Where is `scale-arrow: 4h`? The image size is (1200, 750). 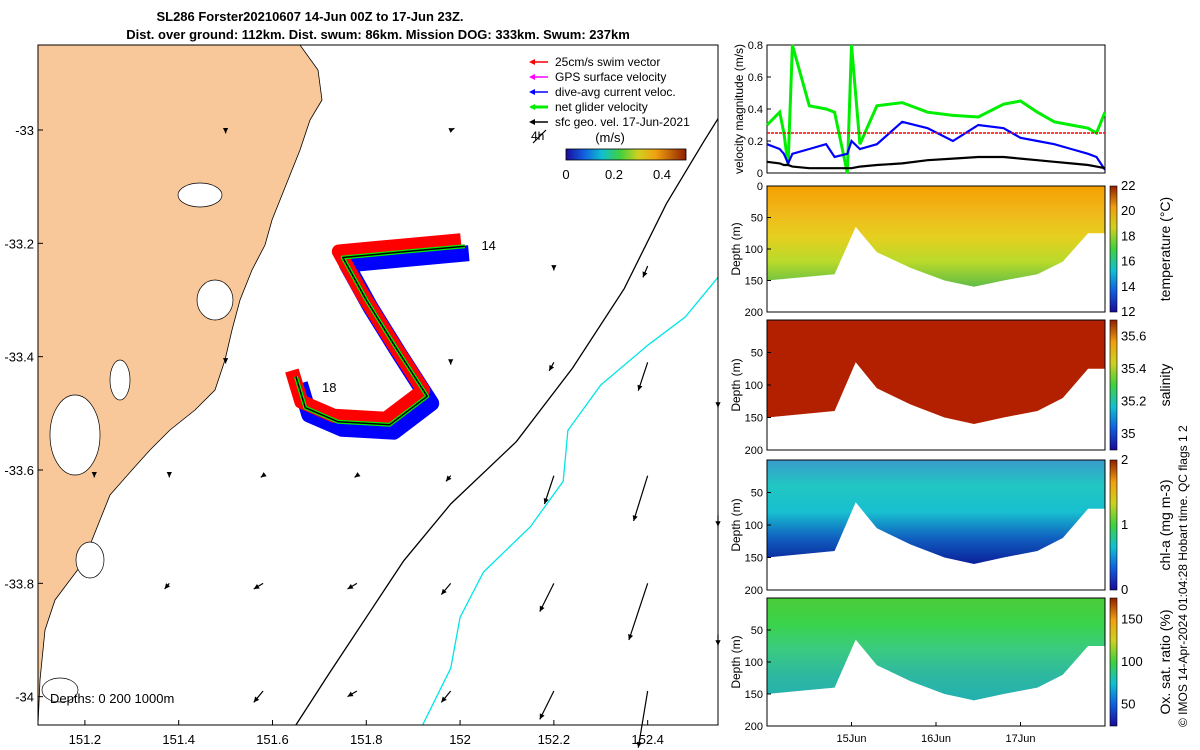 scale-arrow: 4h is located at coordinates (539, 136).